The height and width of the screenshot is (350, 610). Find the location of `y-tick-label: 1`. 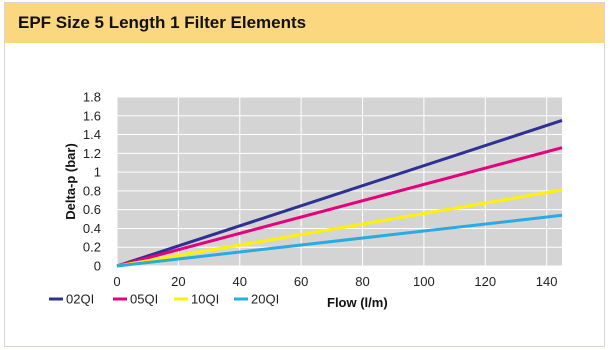

y-tick-label: 1 is located at coordinates (97, 172).